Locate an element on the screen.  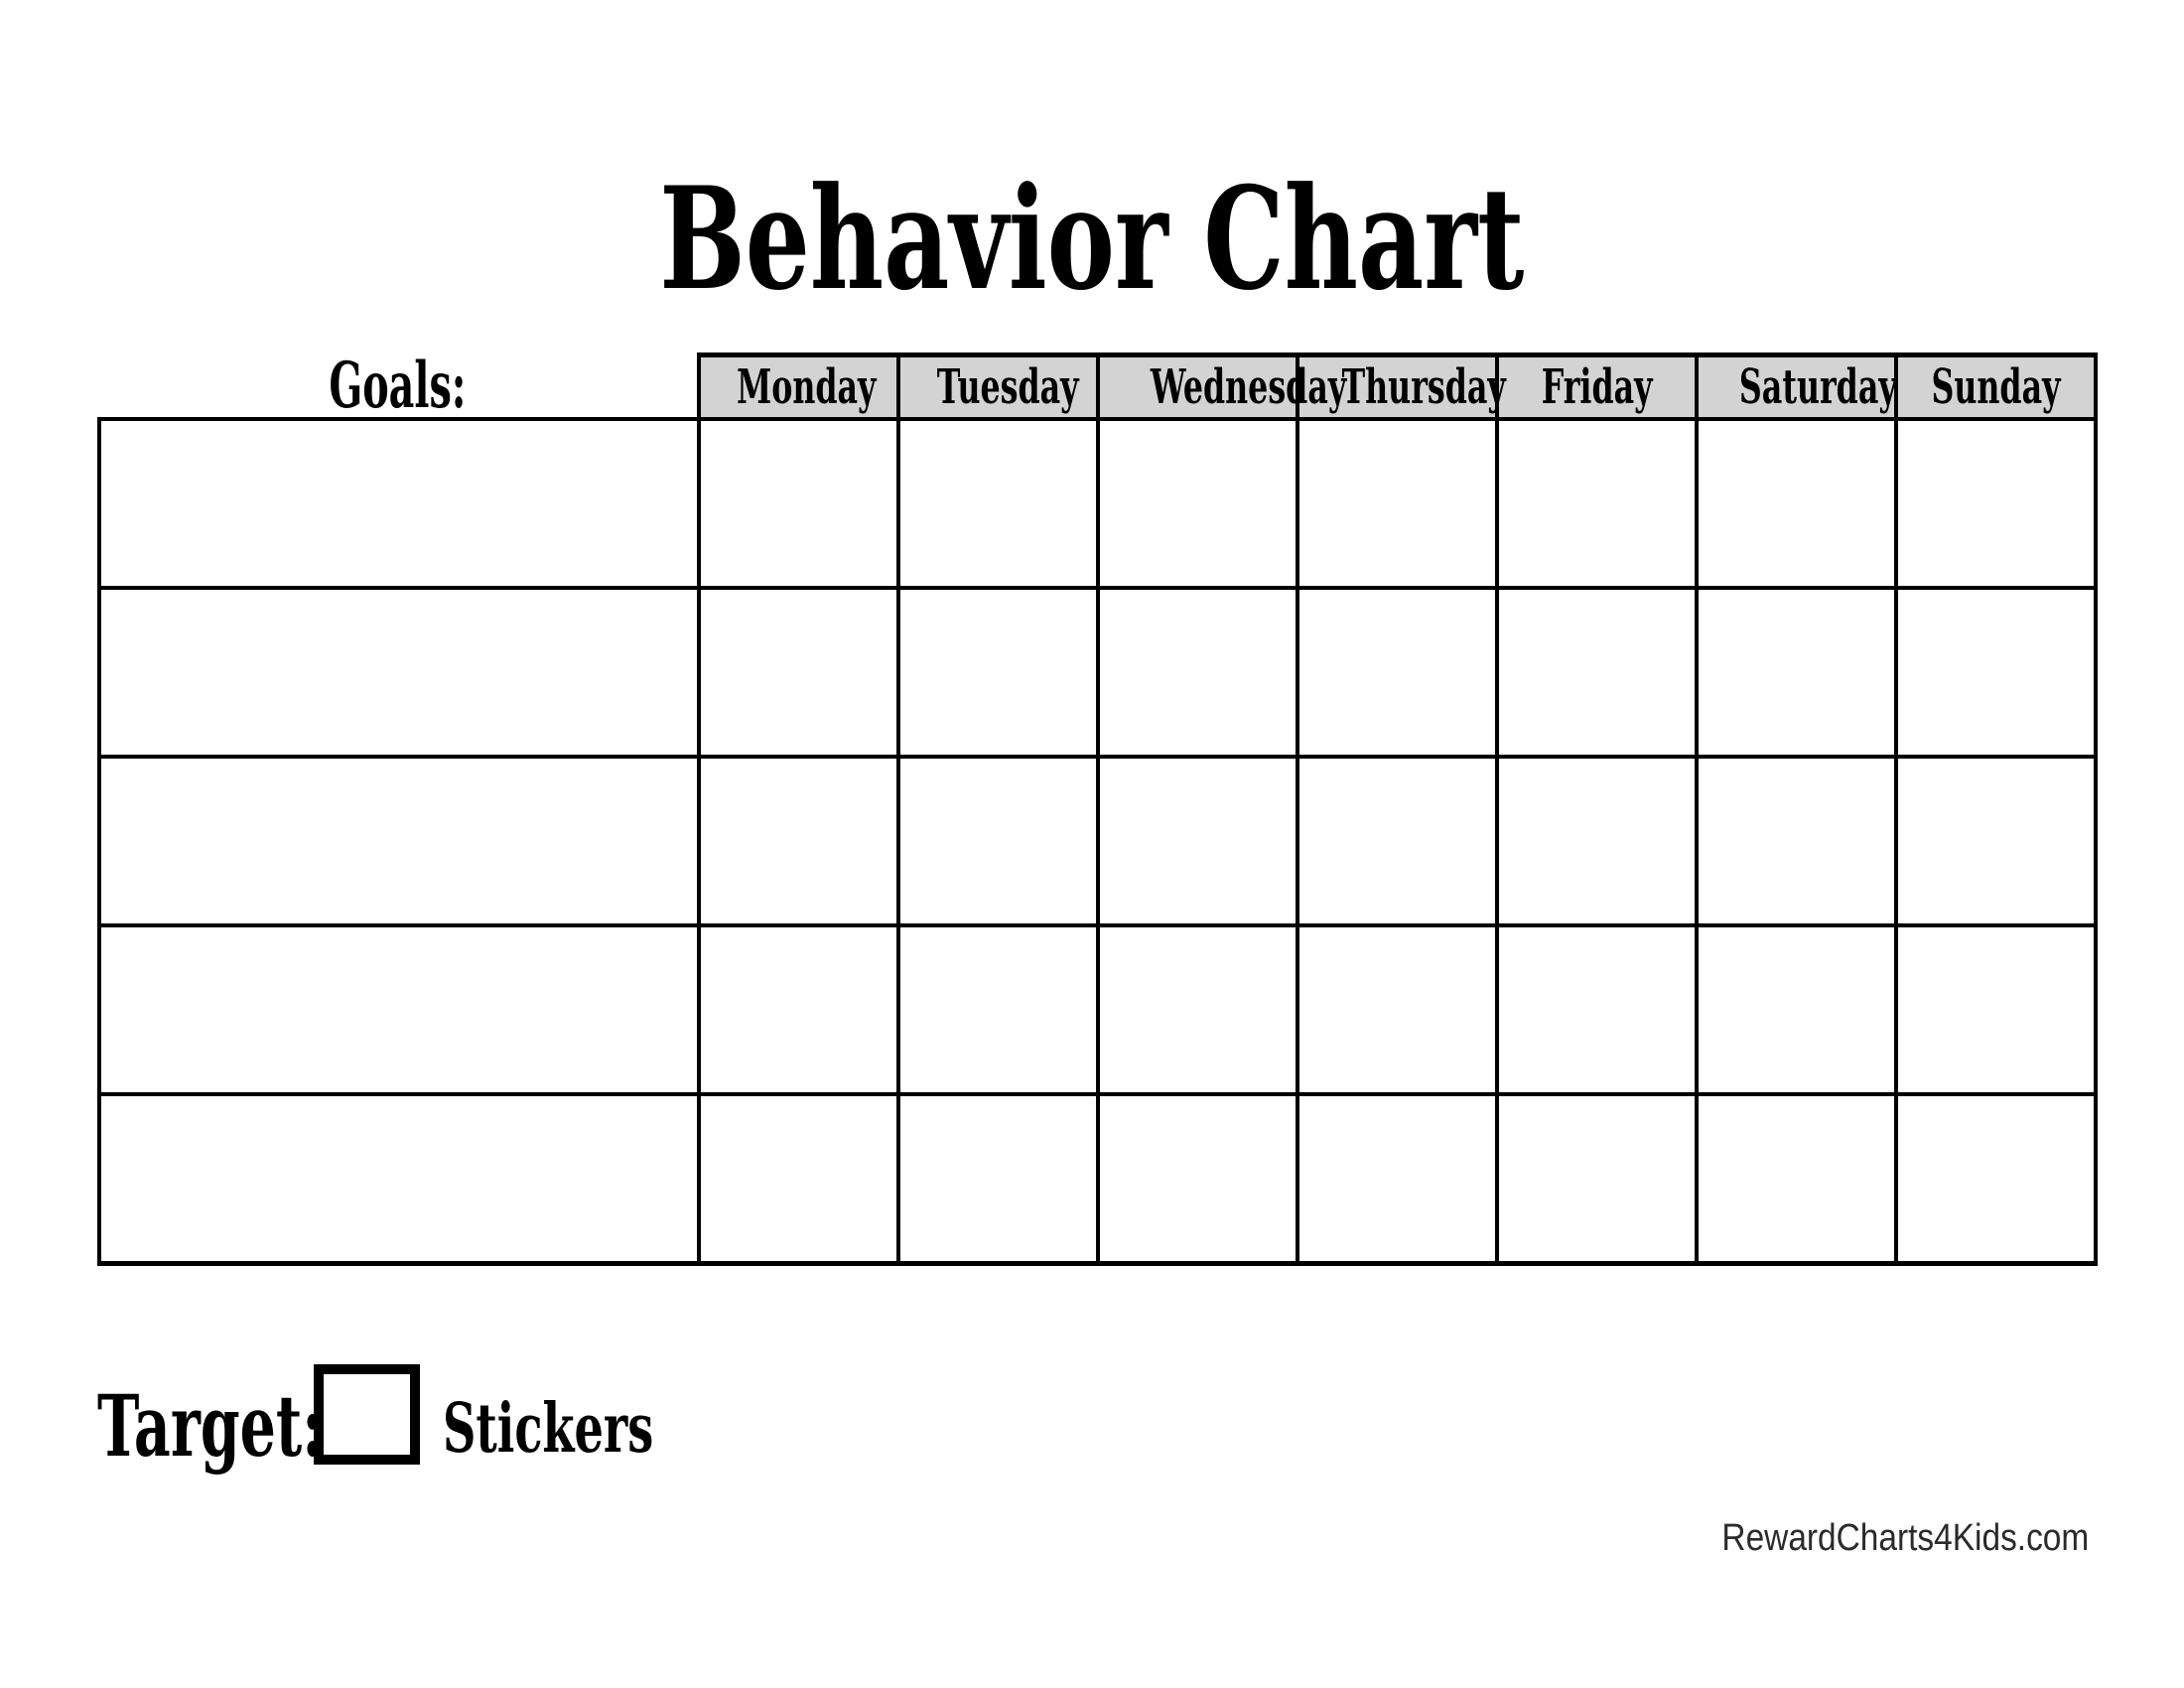
day-header-monday: Monday is located at coordinates (798, 386).